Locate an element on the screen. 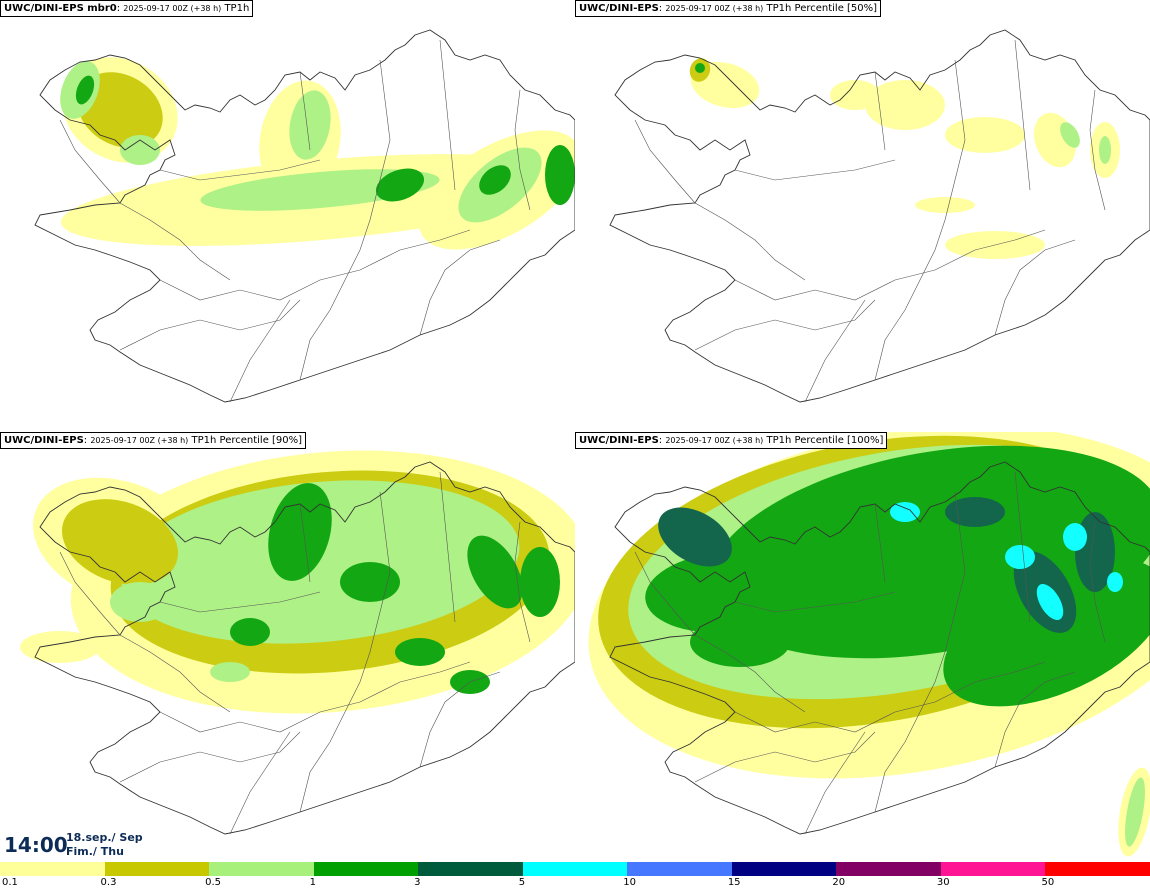  legend-label: 0.5 is located at coordinates (213, 882).